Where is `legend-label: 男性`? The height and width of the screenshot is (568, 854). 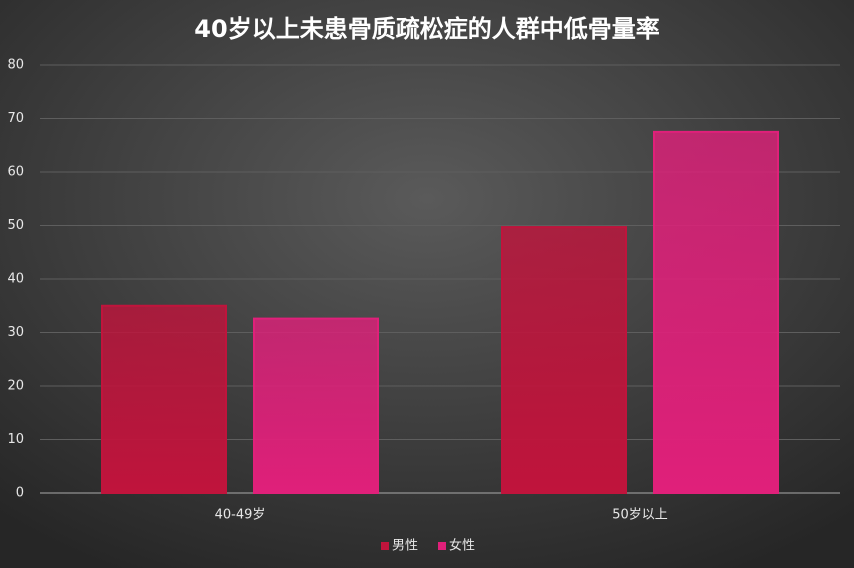 legend-label: 男性 is located at coordinates (405, 546).